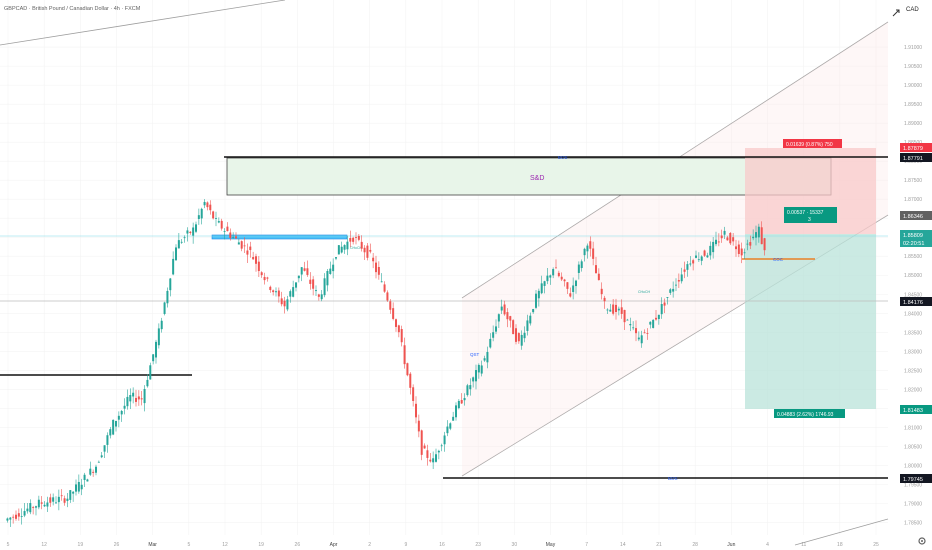  Describe the element at coordinates (913, 48) in the screenshot. I see `y-tick-label: 1.91000` at that location.